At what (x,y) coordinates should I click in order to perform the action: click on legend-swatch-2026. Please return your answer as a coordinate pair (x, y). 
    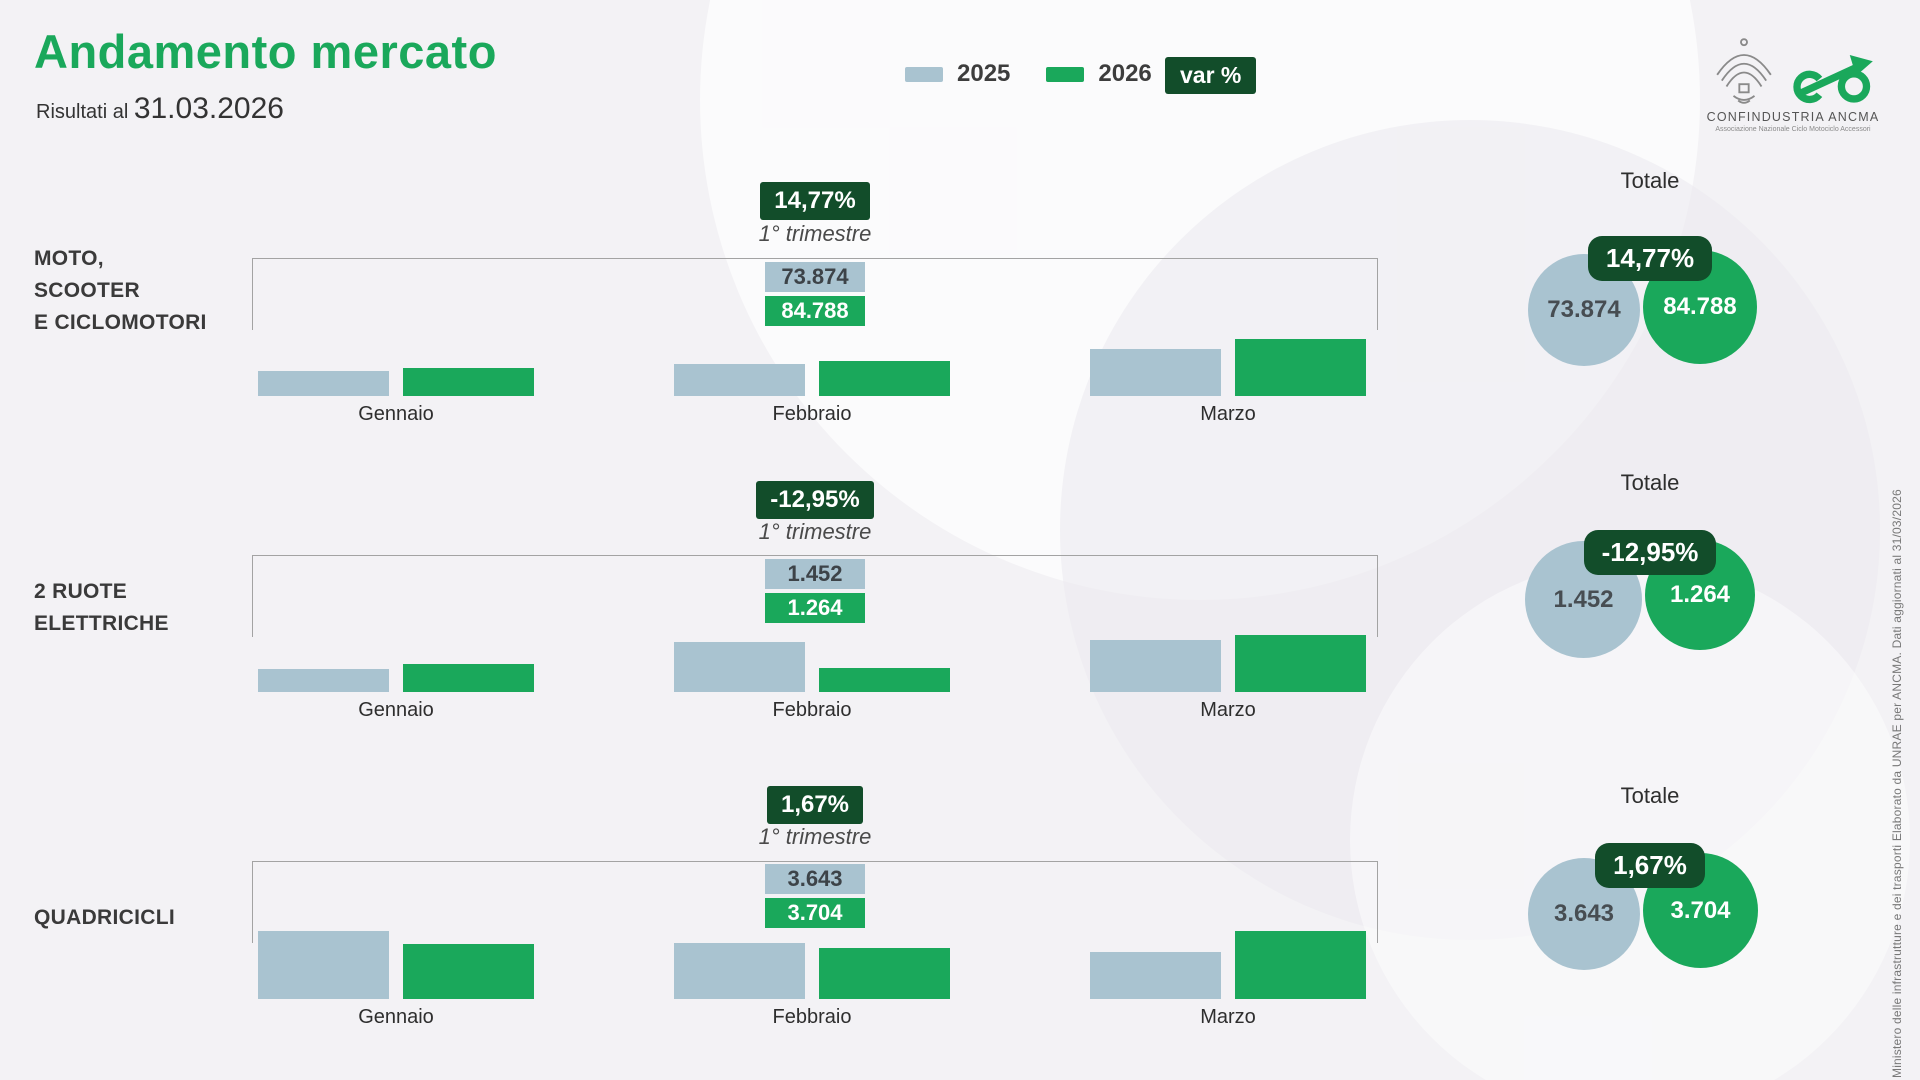
    Looking at the image, I should click on (1065, 74).